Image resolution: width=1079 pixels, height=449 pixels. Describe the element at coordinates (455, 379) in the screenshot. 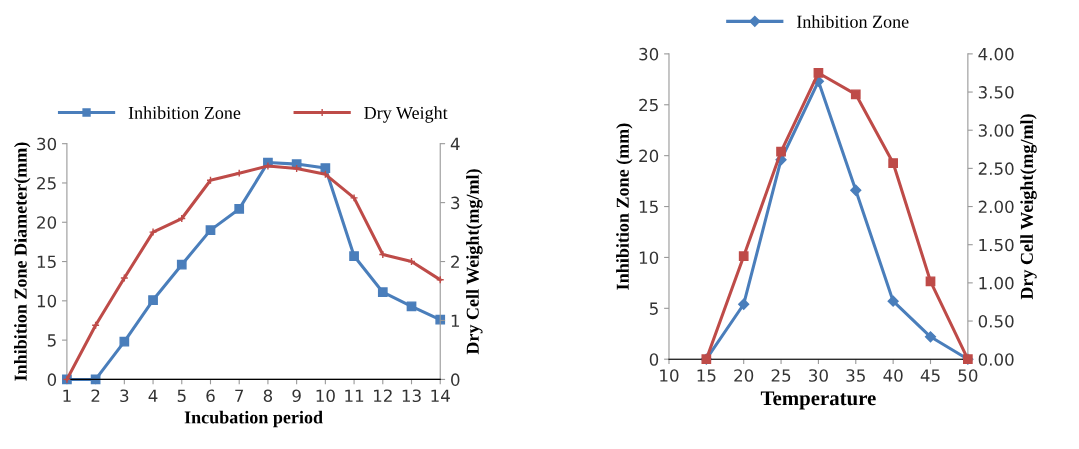

I see `y2-tick-label: 0` at that location.